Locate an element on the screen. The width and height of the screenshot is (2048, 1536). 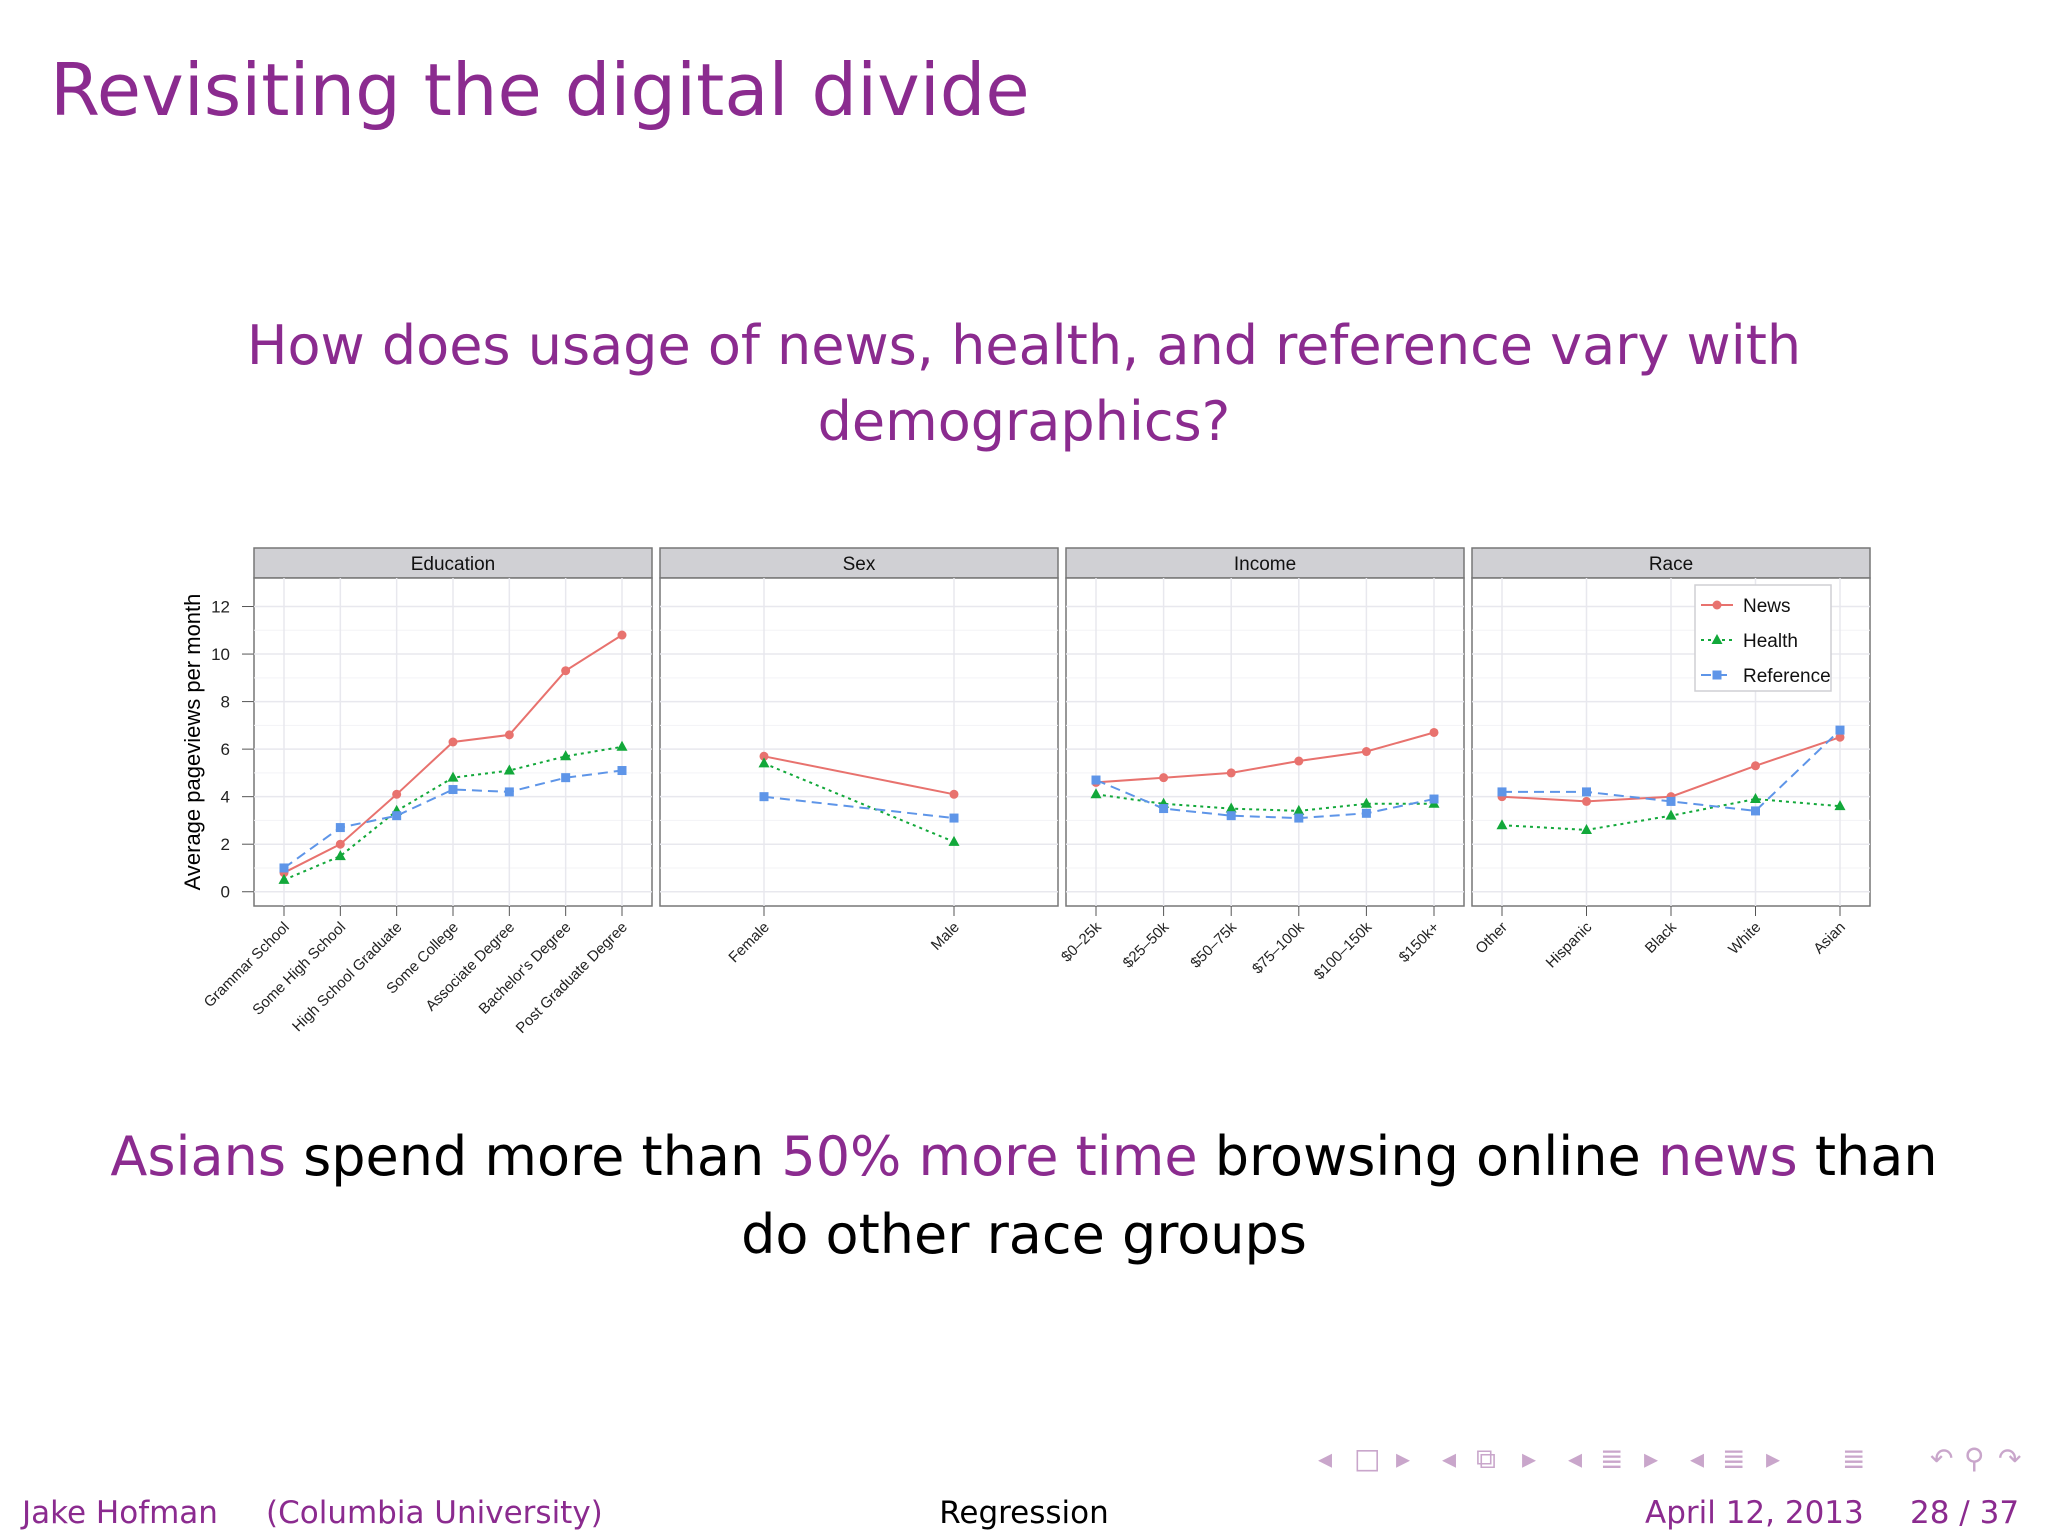
nav-prev-slide-icon: ◂ is located at coordinates (1697, 1458).